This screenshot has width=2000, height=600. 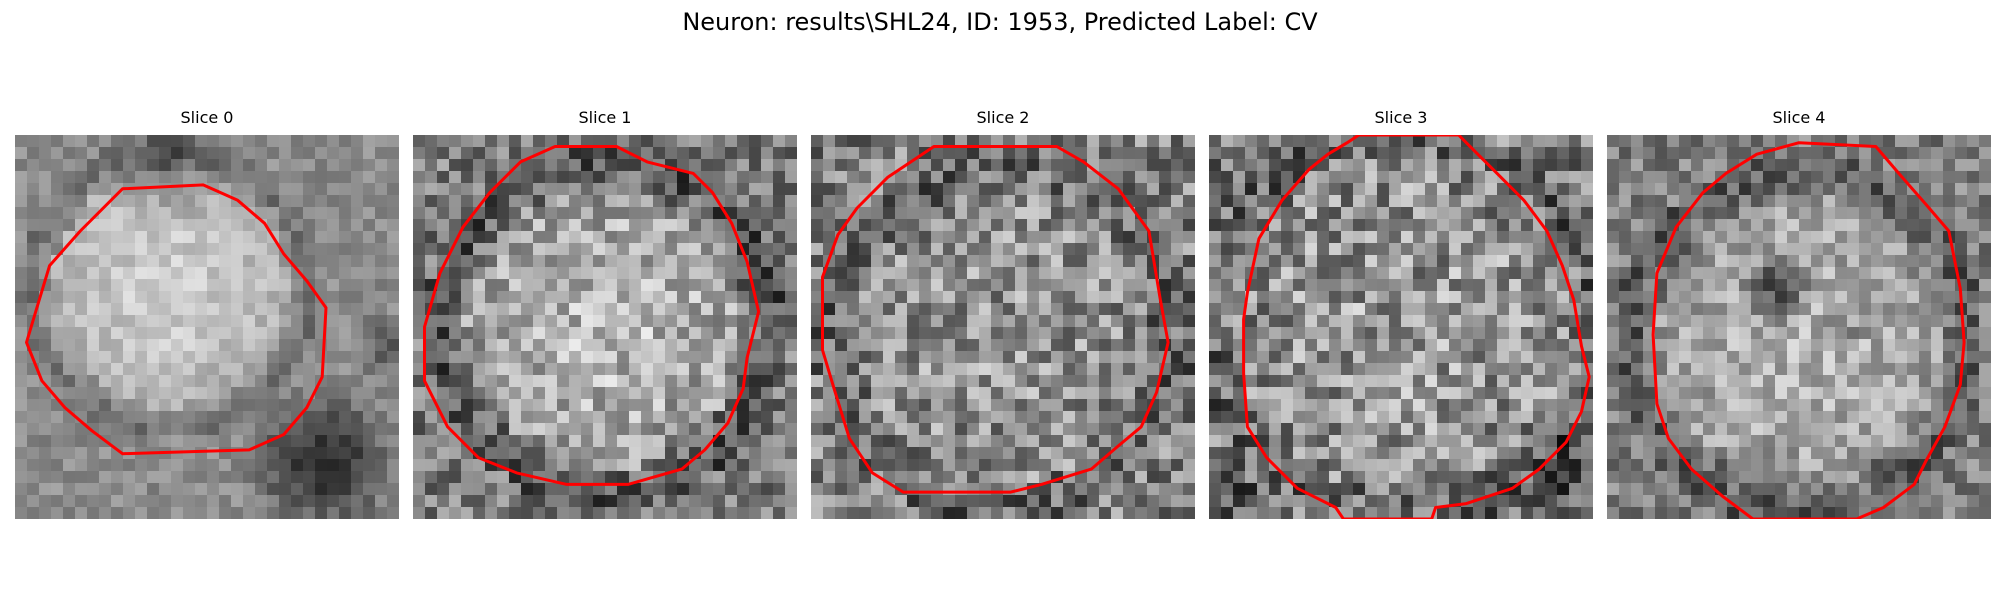 I want to click on slice-panel-4: Slice 4, so click(x=1799, y=314).